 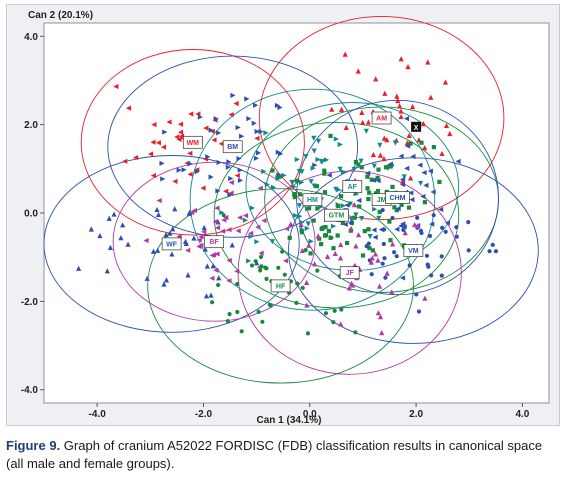 I want to click on x-tick-label: 2.0, so click(x=416, y=414).